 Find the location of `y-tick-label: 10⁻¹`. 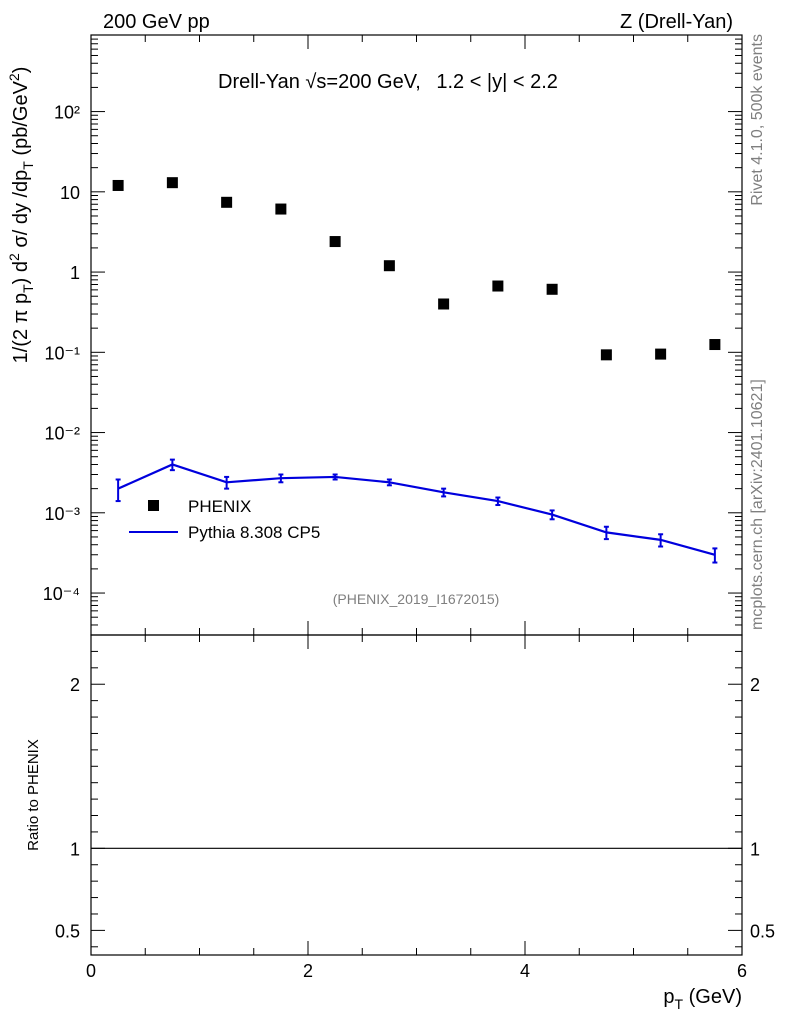

y-tick-label: 10⁻¹ is located at coordinates (62, 353).